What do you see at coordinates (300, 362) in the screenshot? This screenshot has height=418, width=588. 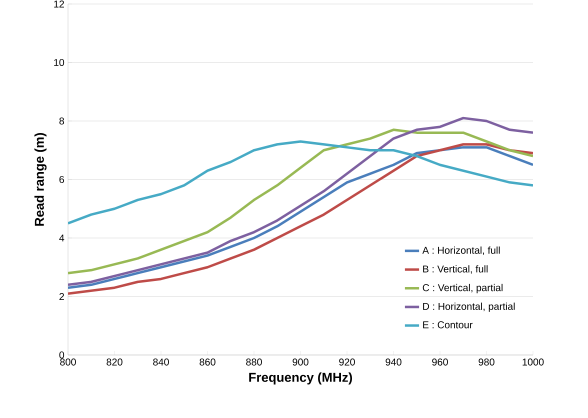 I see `x-tick-label: 900` at bounding box center [300, 362].